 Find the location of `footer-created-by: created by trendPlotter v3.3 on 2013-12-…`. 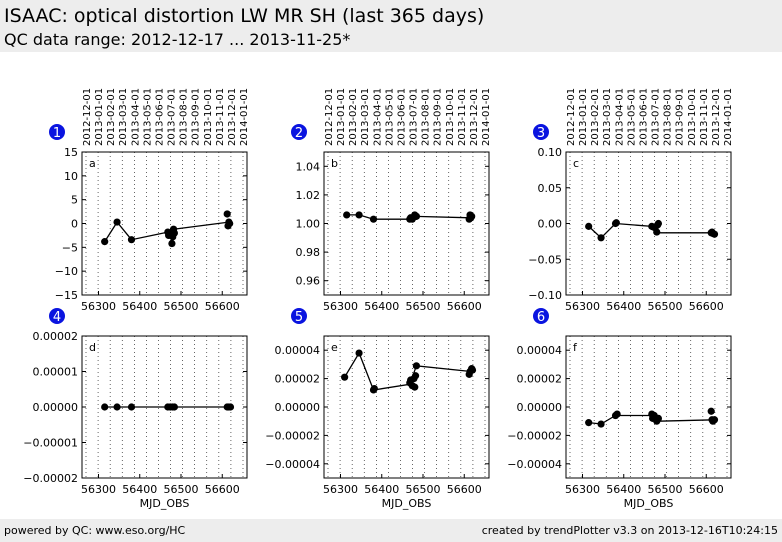

footer-created-by: created by trendPlotter v3.3 on 2013-12-… is located at coordinates (629, 530).